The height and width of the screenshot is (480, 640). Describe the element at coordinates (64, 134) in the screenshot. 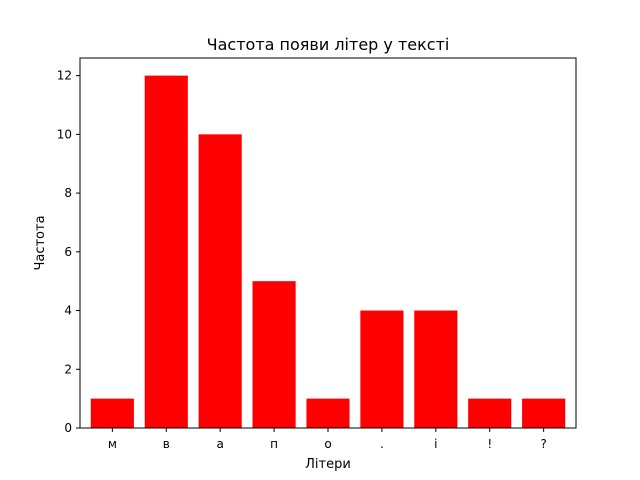

I see `y-tick-label-5: 10` at that location.